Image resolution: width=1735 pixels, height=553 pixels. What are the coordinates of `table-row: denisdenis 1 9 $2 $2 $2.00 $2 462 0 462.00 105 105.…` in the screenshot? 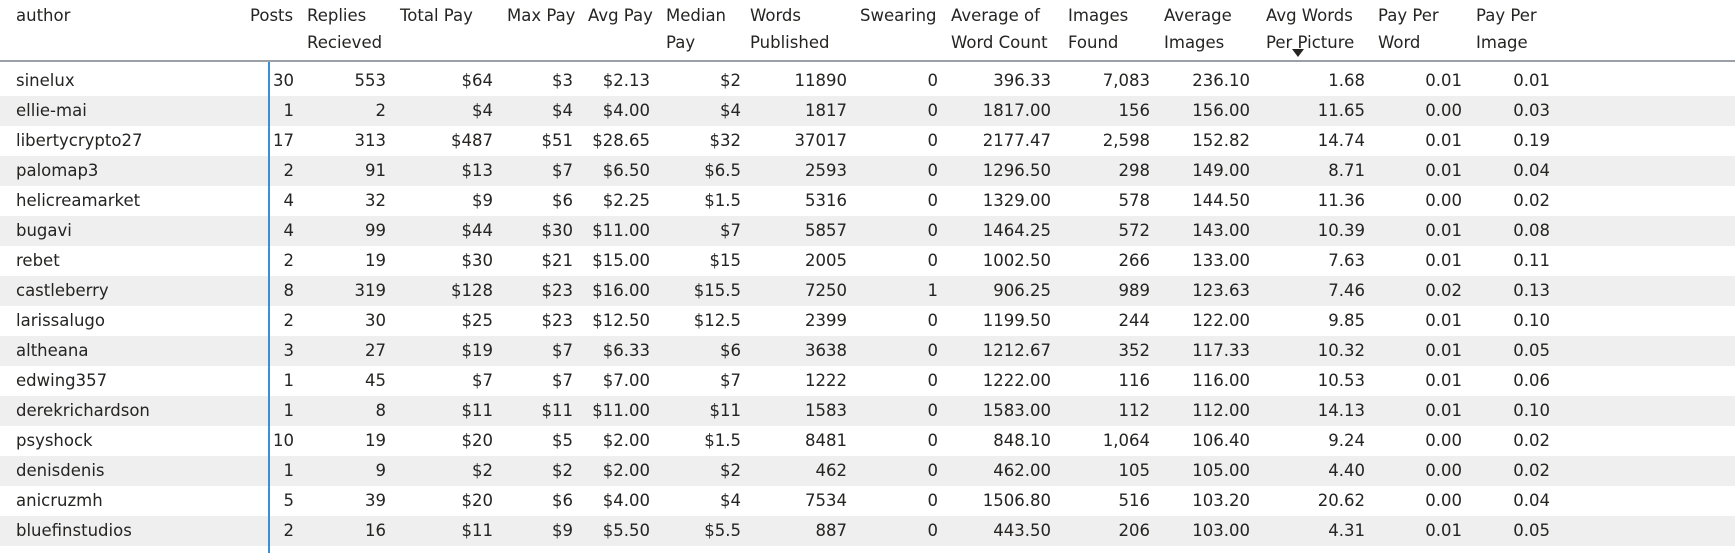 It's located at (867, 471).